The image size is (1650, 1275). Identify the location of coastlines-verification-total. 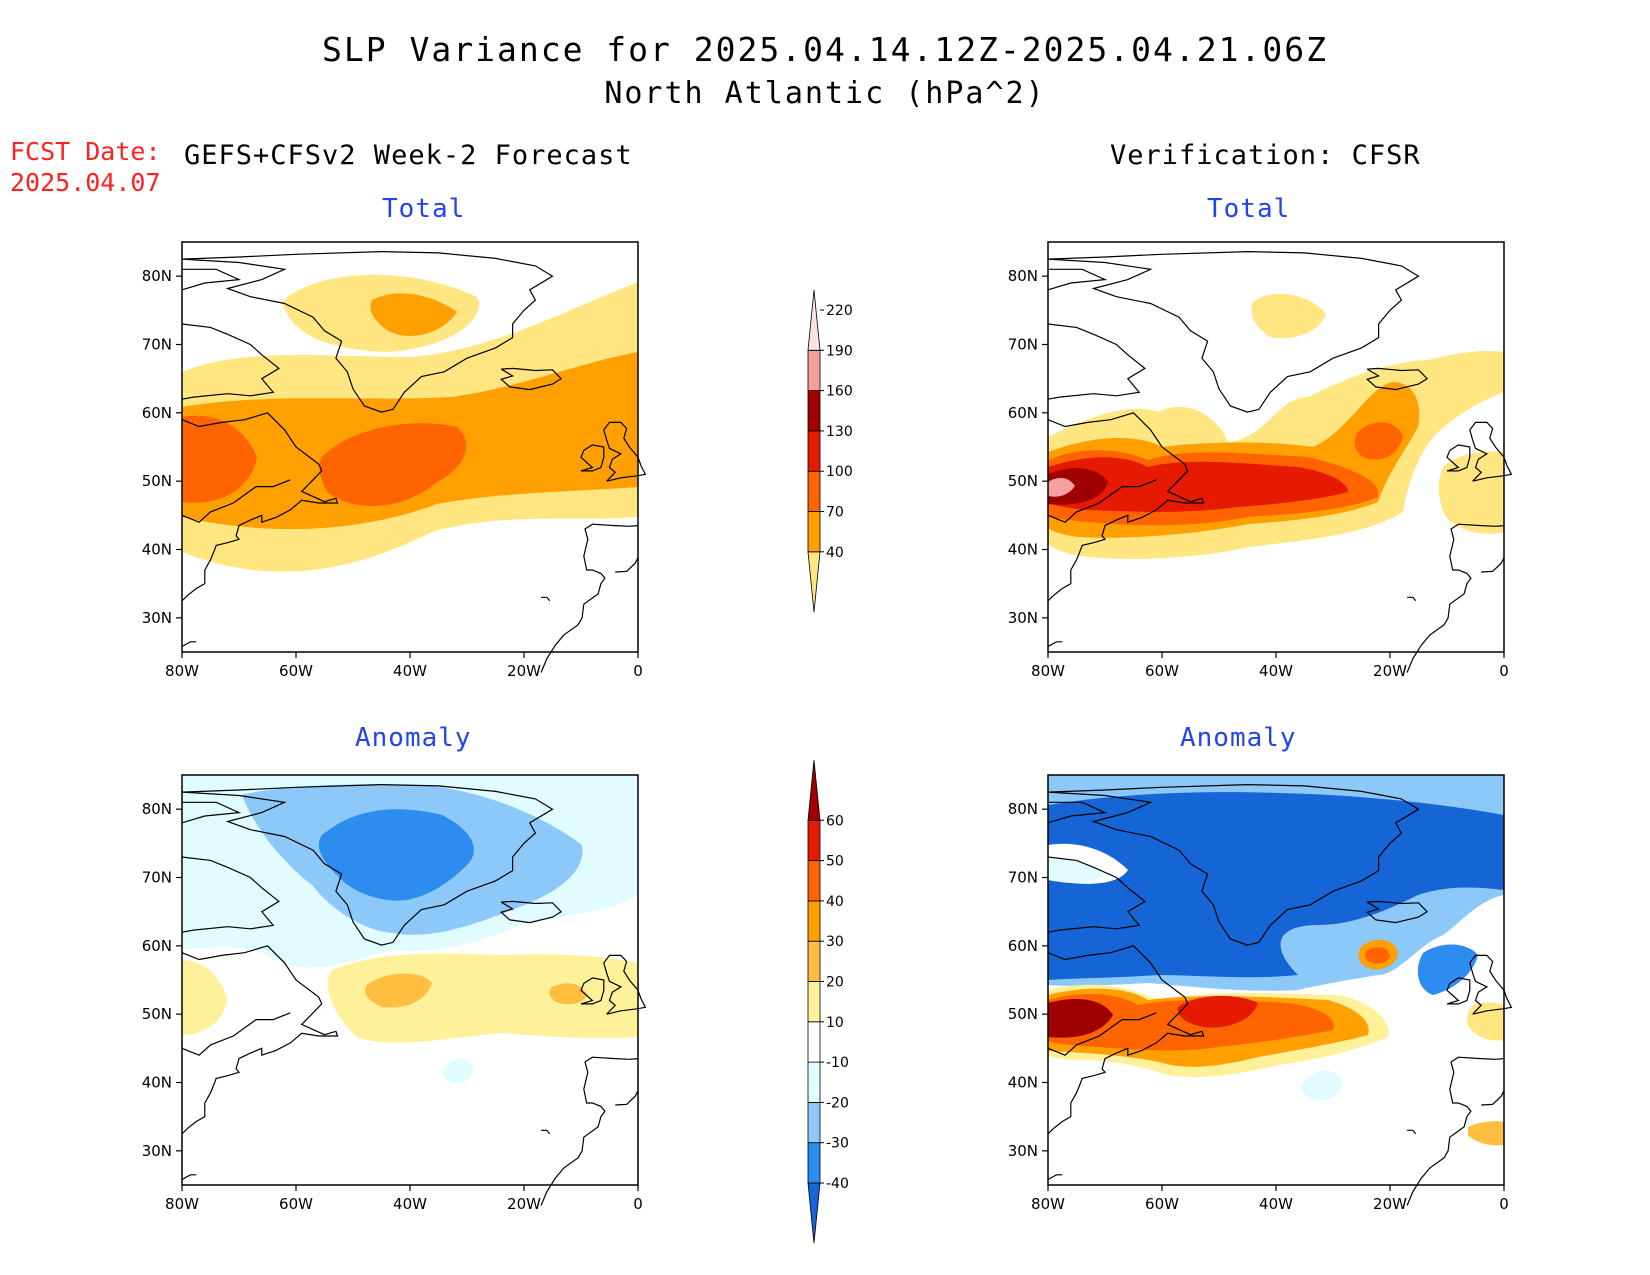
(1280, 461).